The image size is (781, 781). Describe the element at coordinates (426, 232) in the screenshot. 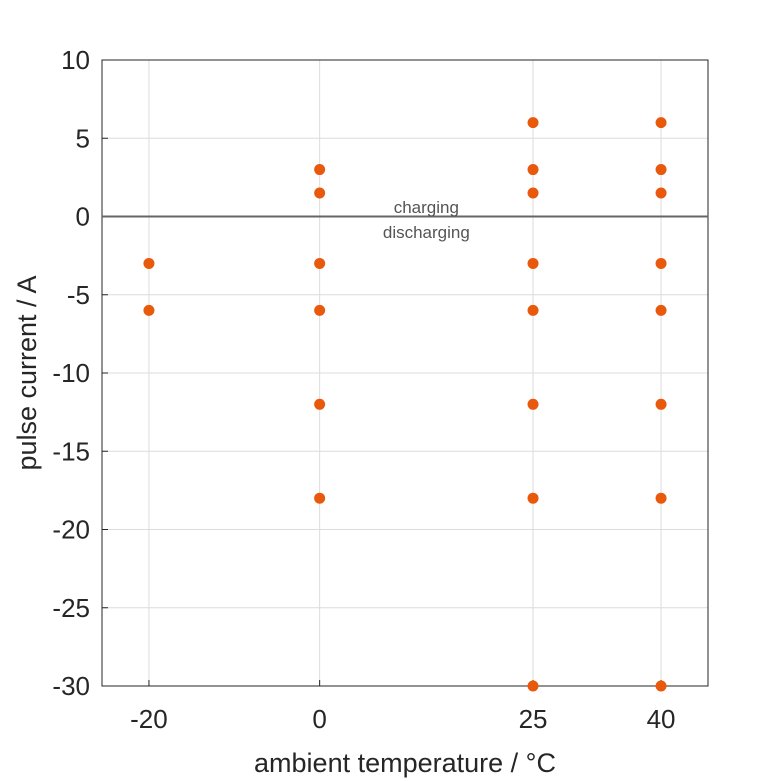

I see `annotation-discharging: discharging` at that location.